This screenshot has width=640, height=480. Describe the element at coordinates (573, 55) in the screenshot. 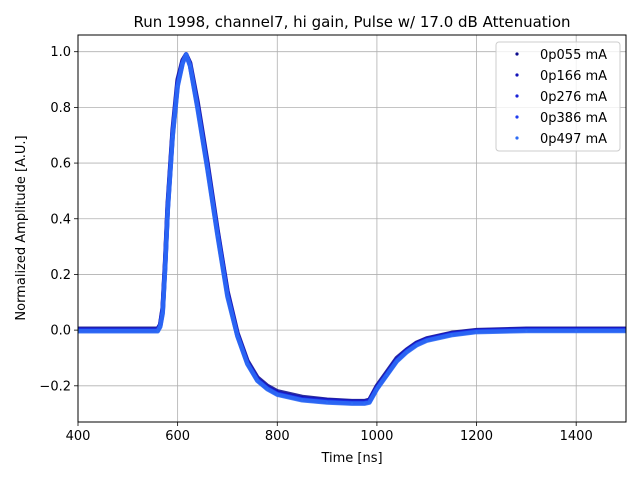

I see `legend-label: 0p055 mA` at that location.